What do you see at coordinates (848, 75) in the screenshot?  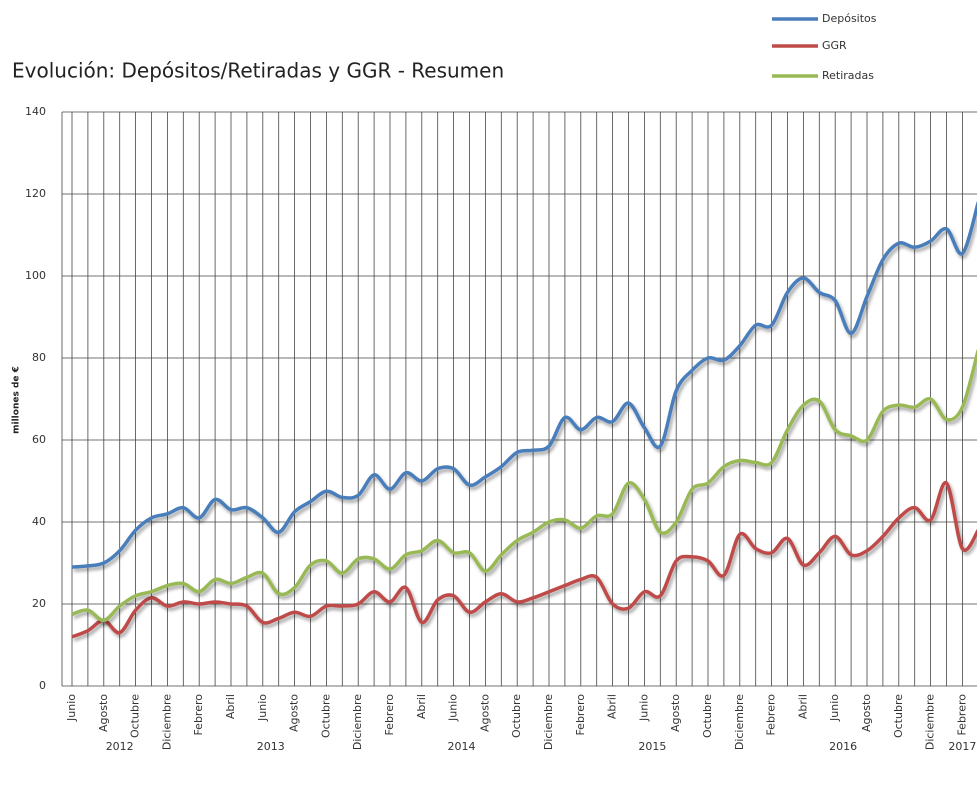 I see `legend-label: Retiradas` at bounding box center [848, 75].